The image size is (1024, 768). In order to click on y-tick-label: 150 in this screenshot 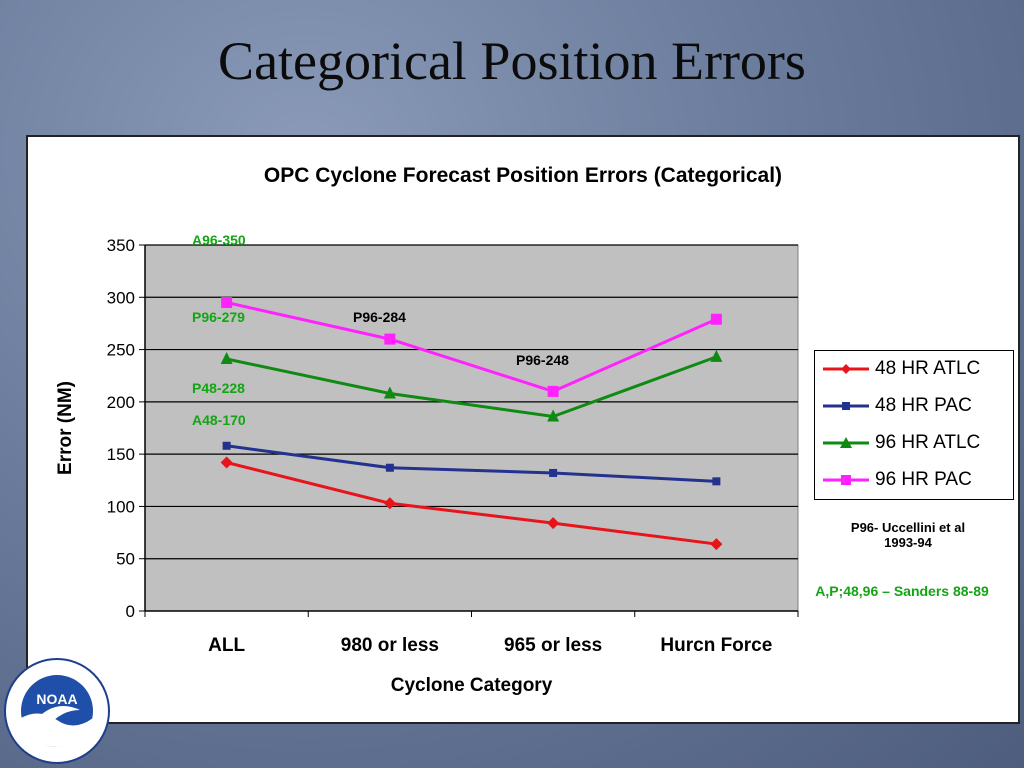, I will do `click(121, 454)`.